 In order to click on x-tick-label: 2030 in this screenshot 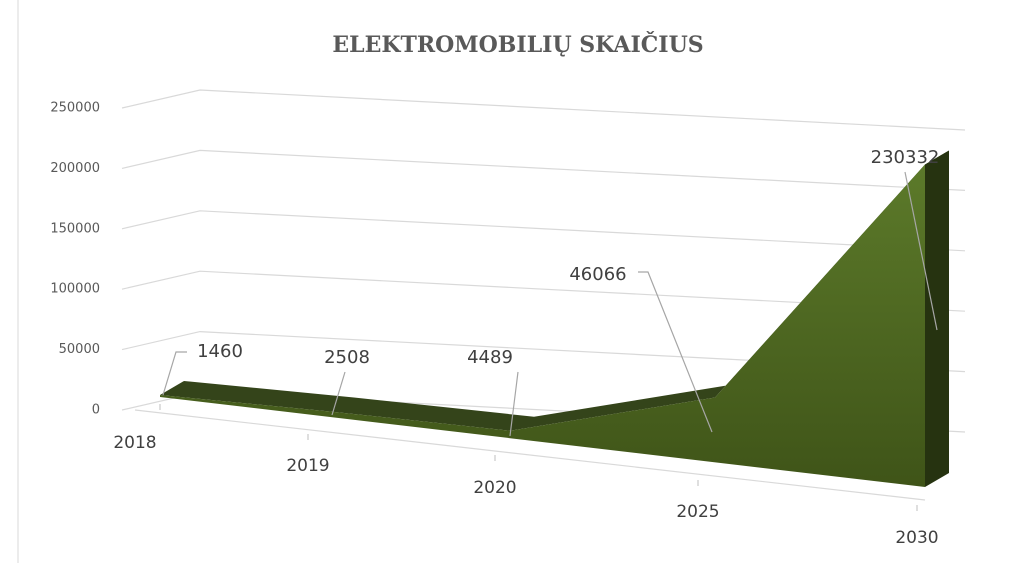, I will do `click(916, 538)`.